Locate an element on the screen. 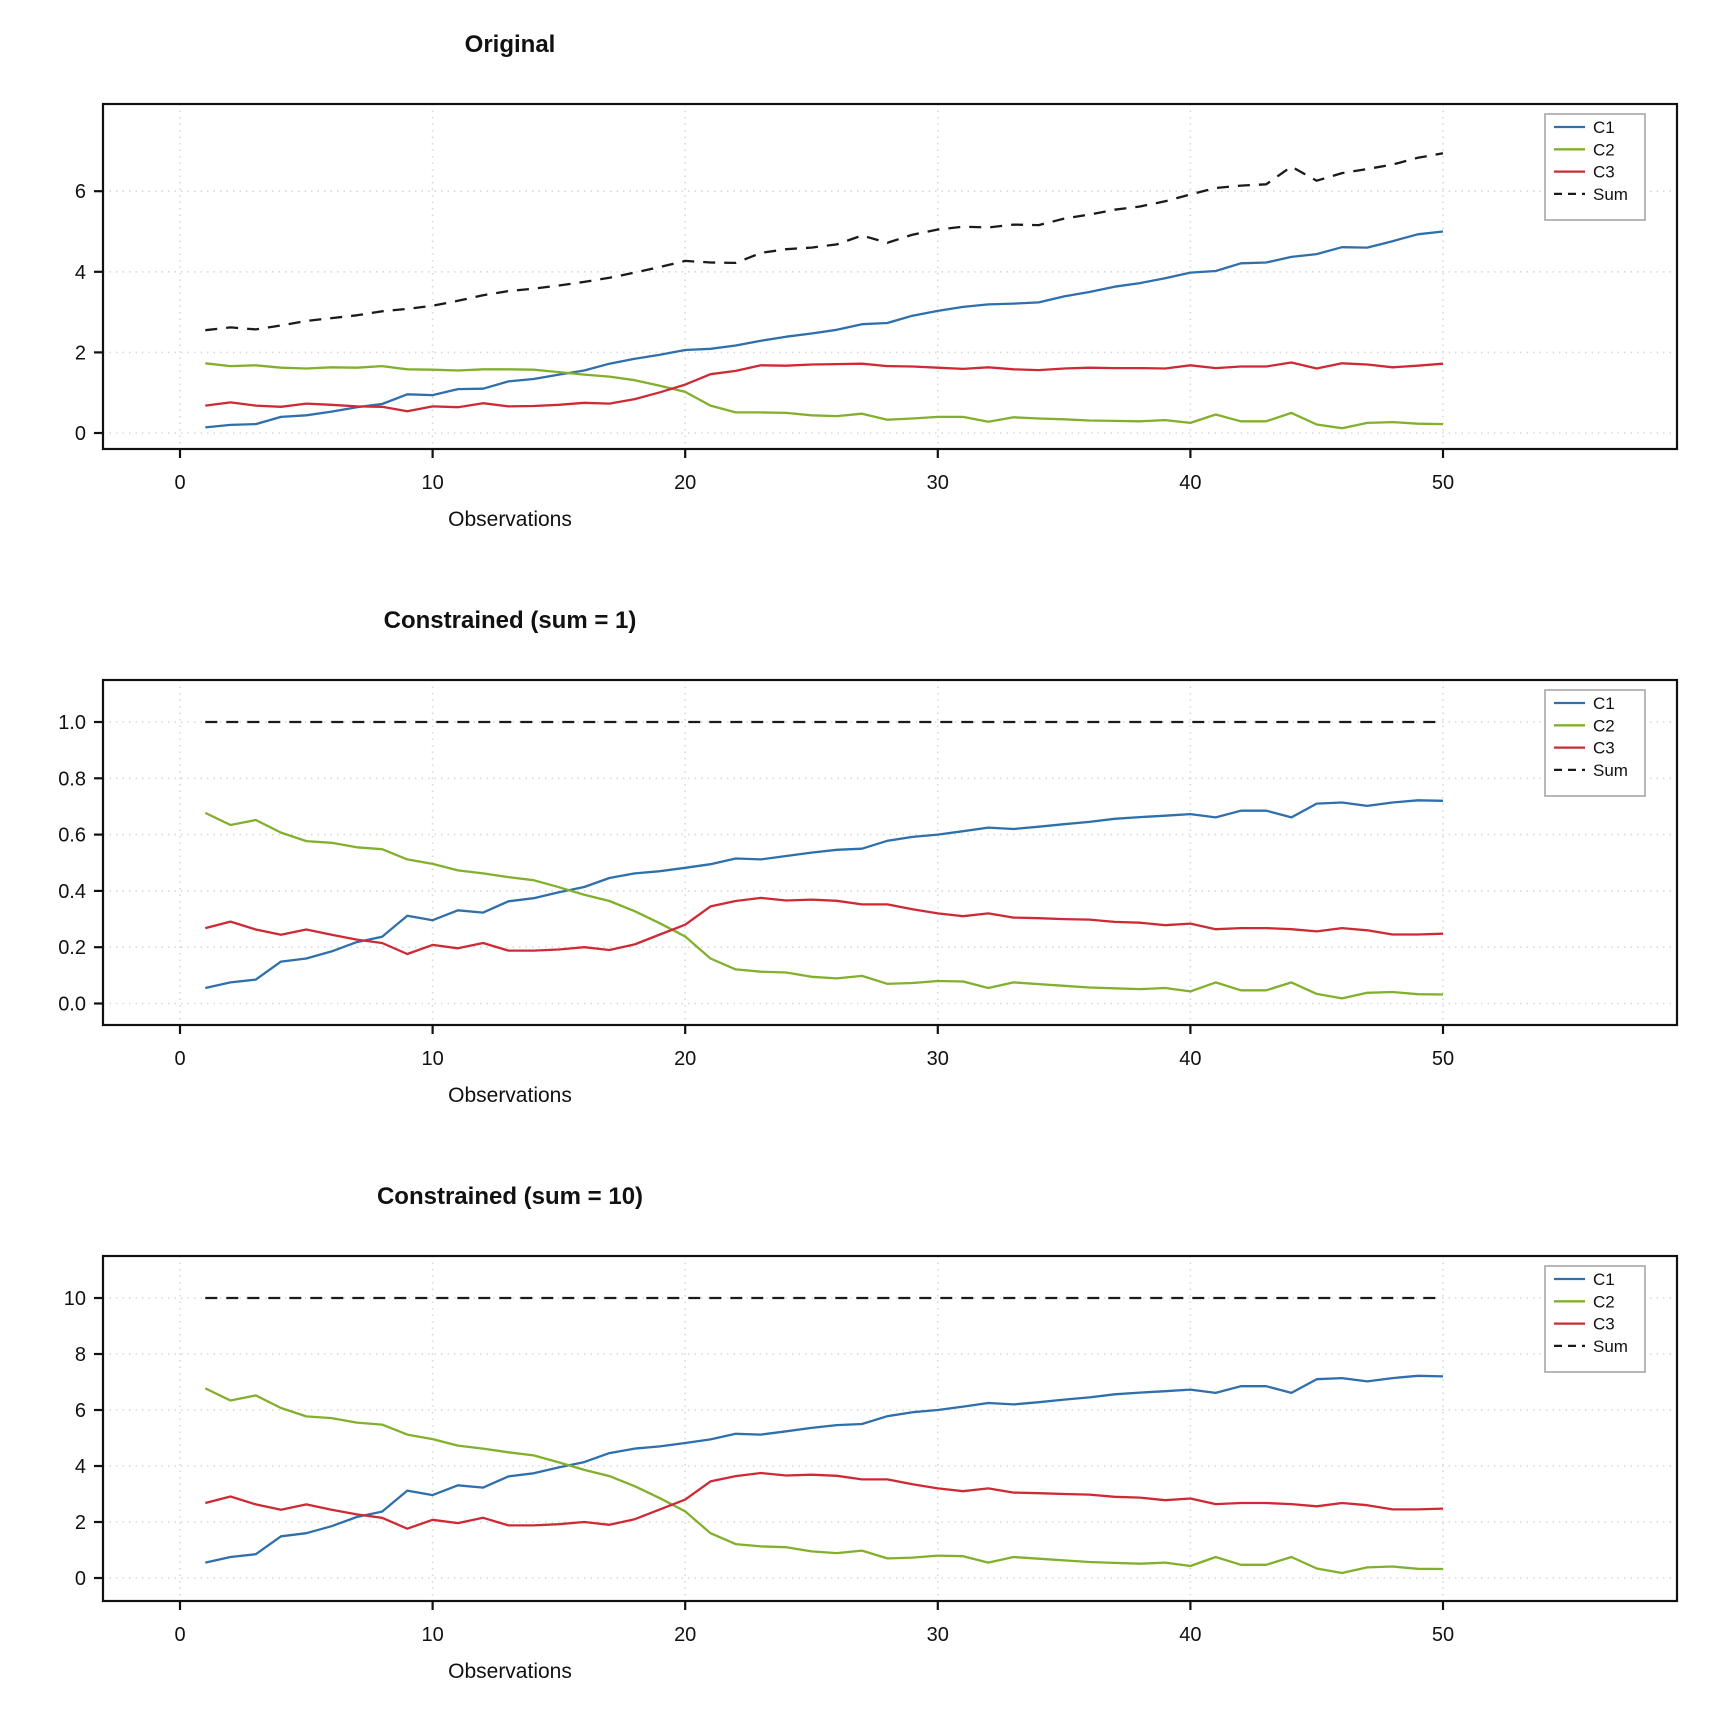 Image resolution: width=1728 pixels, height=1728 pixels. axes: 0 10 20 30 40 50 0 2 4 6 is located at coordinates (764, 337).